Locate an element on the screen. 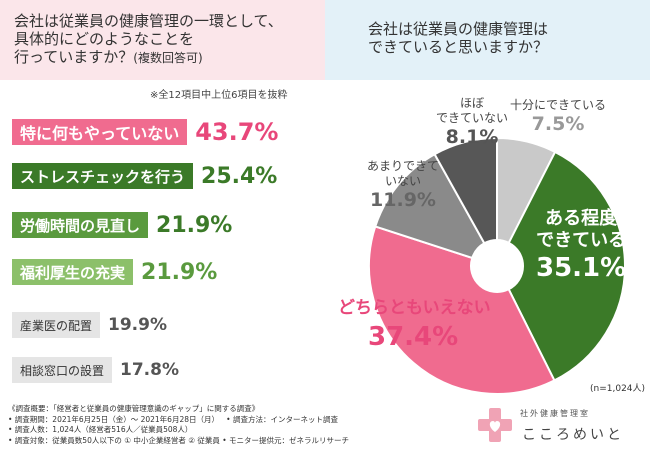 This screenshot has width=650, height=450. bar-row: 産業医の配置 19.9% is located at coordinates (89, 325).